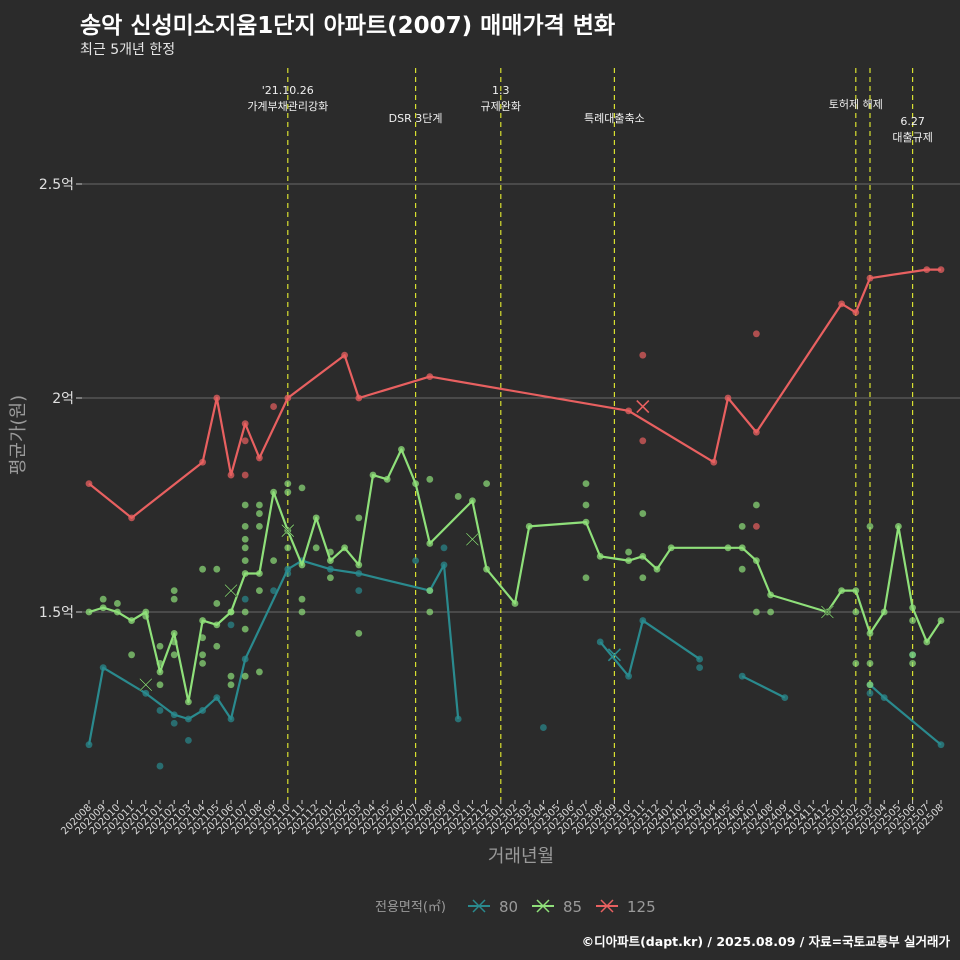 The width and height of the screenshot is (960, 960). Describe the element at coordinates (56, 613) in the screenshot. I see `y-tick-label: 1.5억` at that location.